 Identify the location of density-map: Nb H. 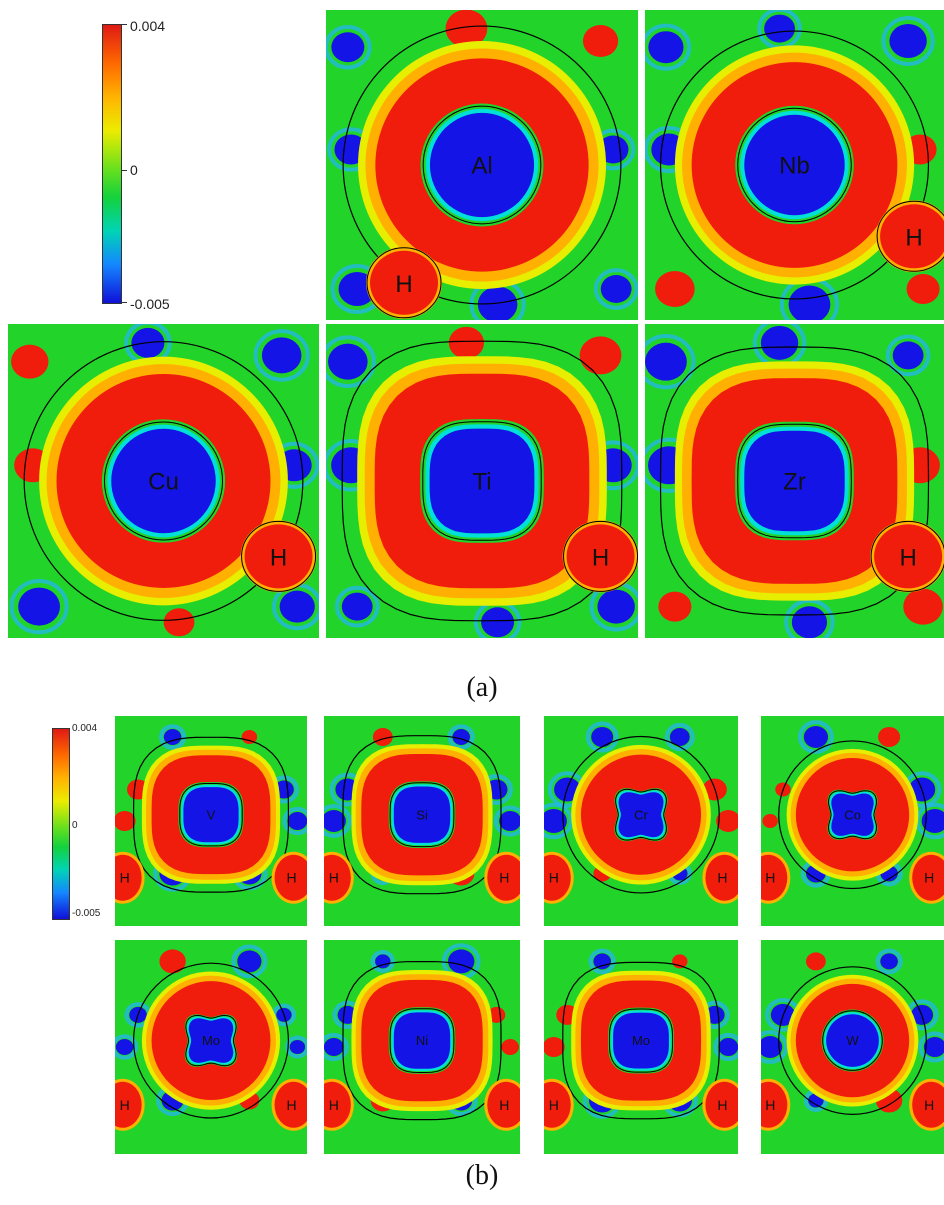
(794, 165).